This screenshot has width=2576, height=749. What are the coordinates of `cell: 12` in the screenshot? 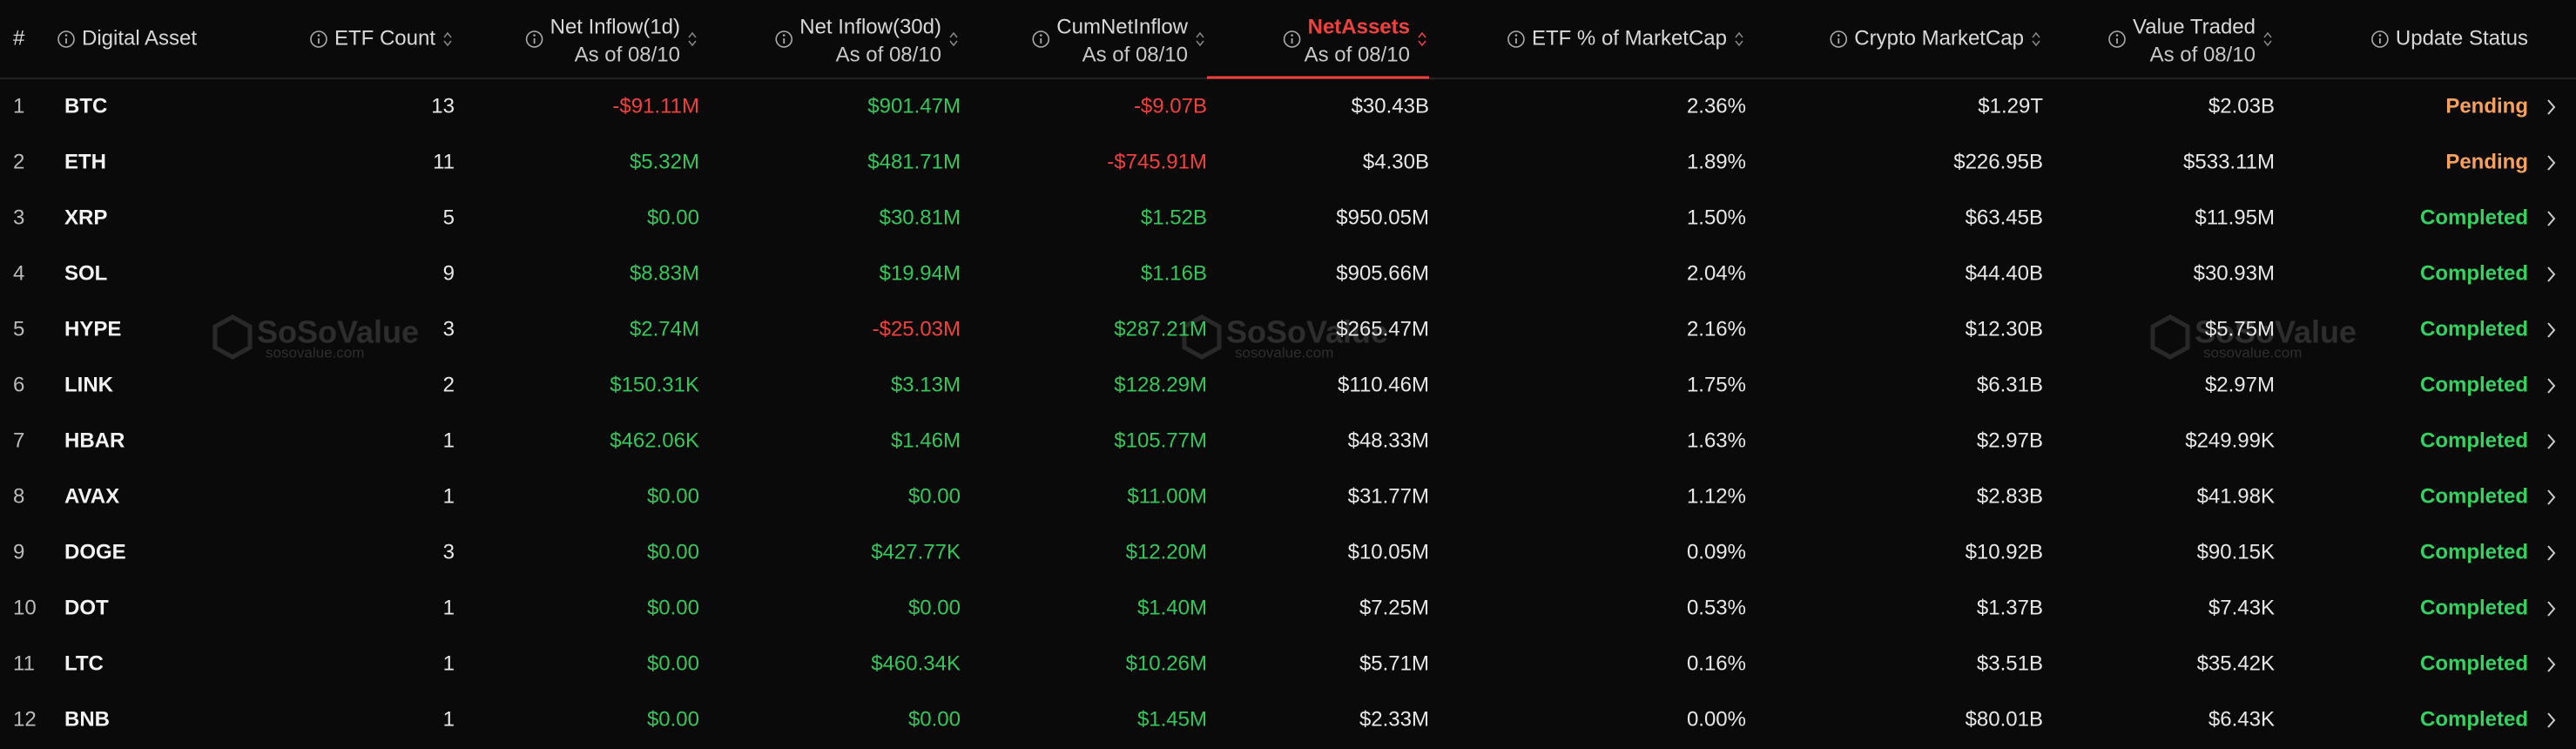 It's located at (25, 719).